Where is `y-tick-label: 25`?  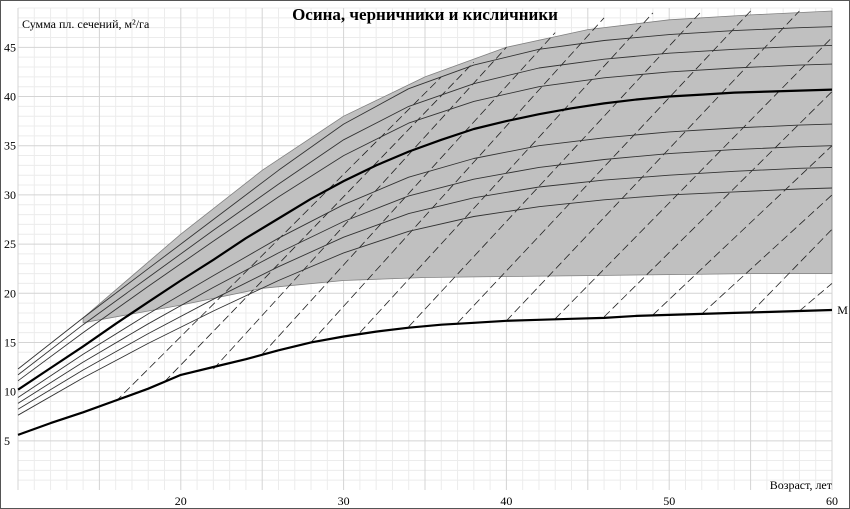
y-tick-label: 25 is located at coordinates (10, 244).